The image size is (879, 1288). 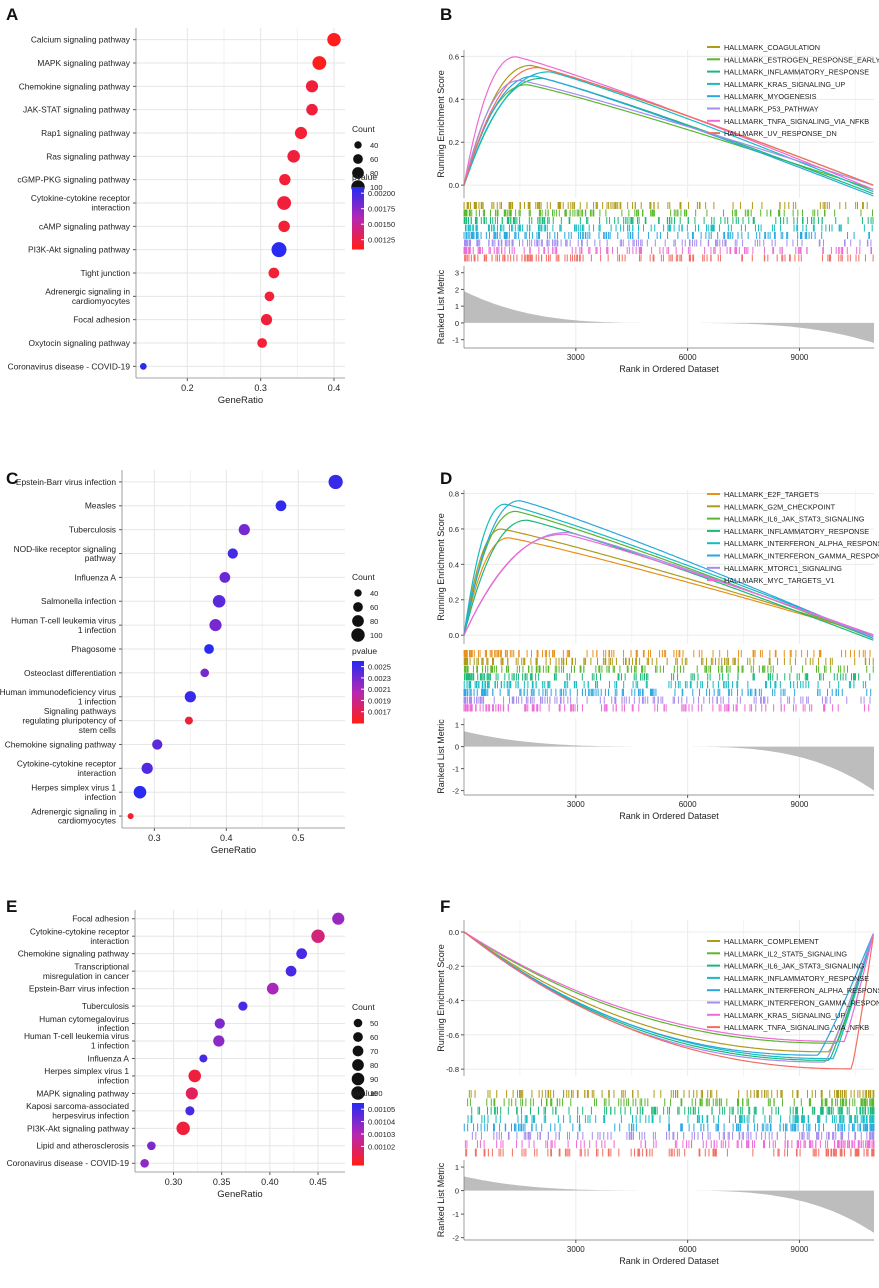 What do you see at coordinates (688, 1249) in the screenshot?
I see `panel-f-xtick-label: 6000` at bounding box center [688, 1249].